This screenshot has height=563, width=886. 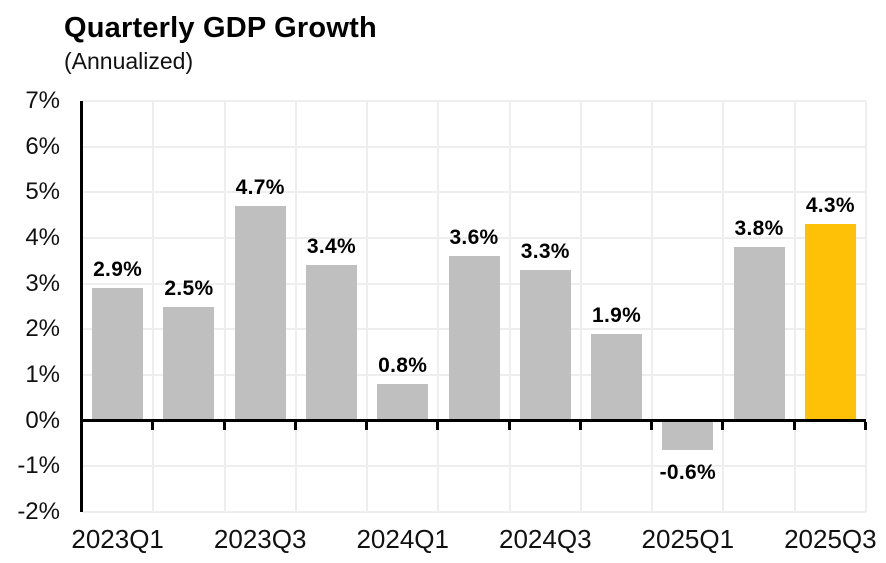 What do you see at coordinates (331, 247) in the screenshot?
I see `bar-value-label: 3.4%` at bounding box center [331, 247].